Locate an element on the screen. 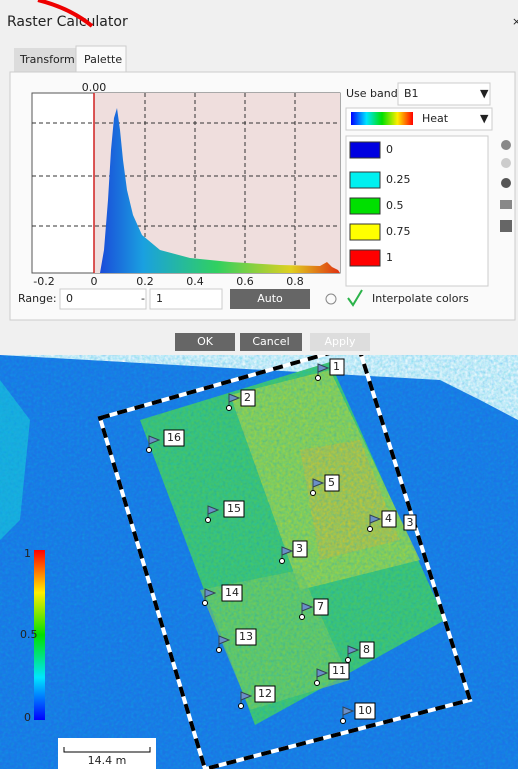 The width and height of the screenshot is (518, 773). marker-label: 10 is located at coordinates (365, 710).